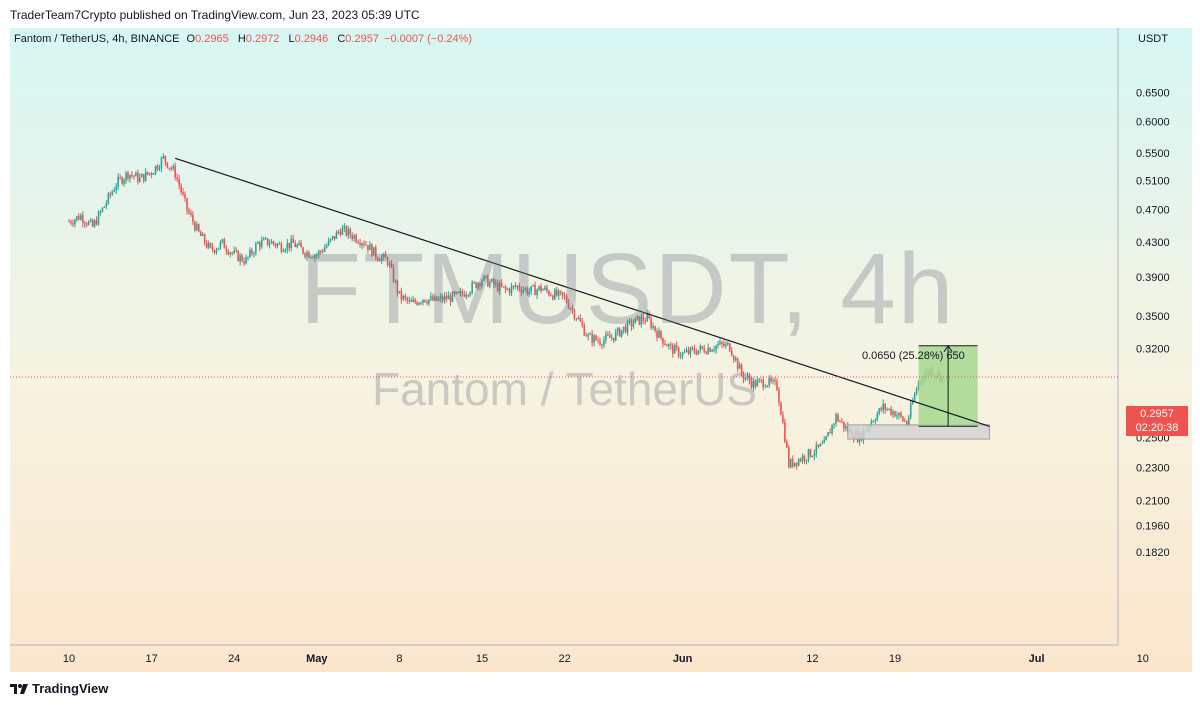  I want to click on open-label: O, so click(191, 39).